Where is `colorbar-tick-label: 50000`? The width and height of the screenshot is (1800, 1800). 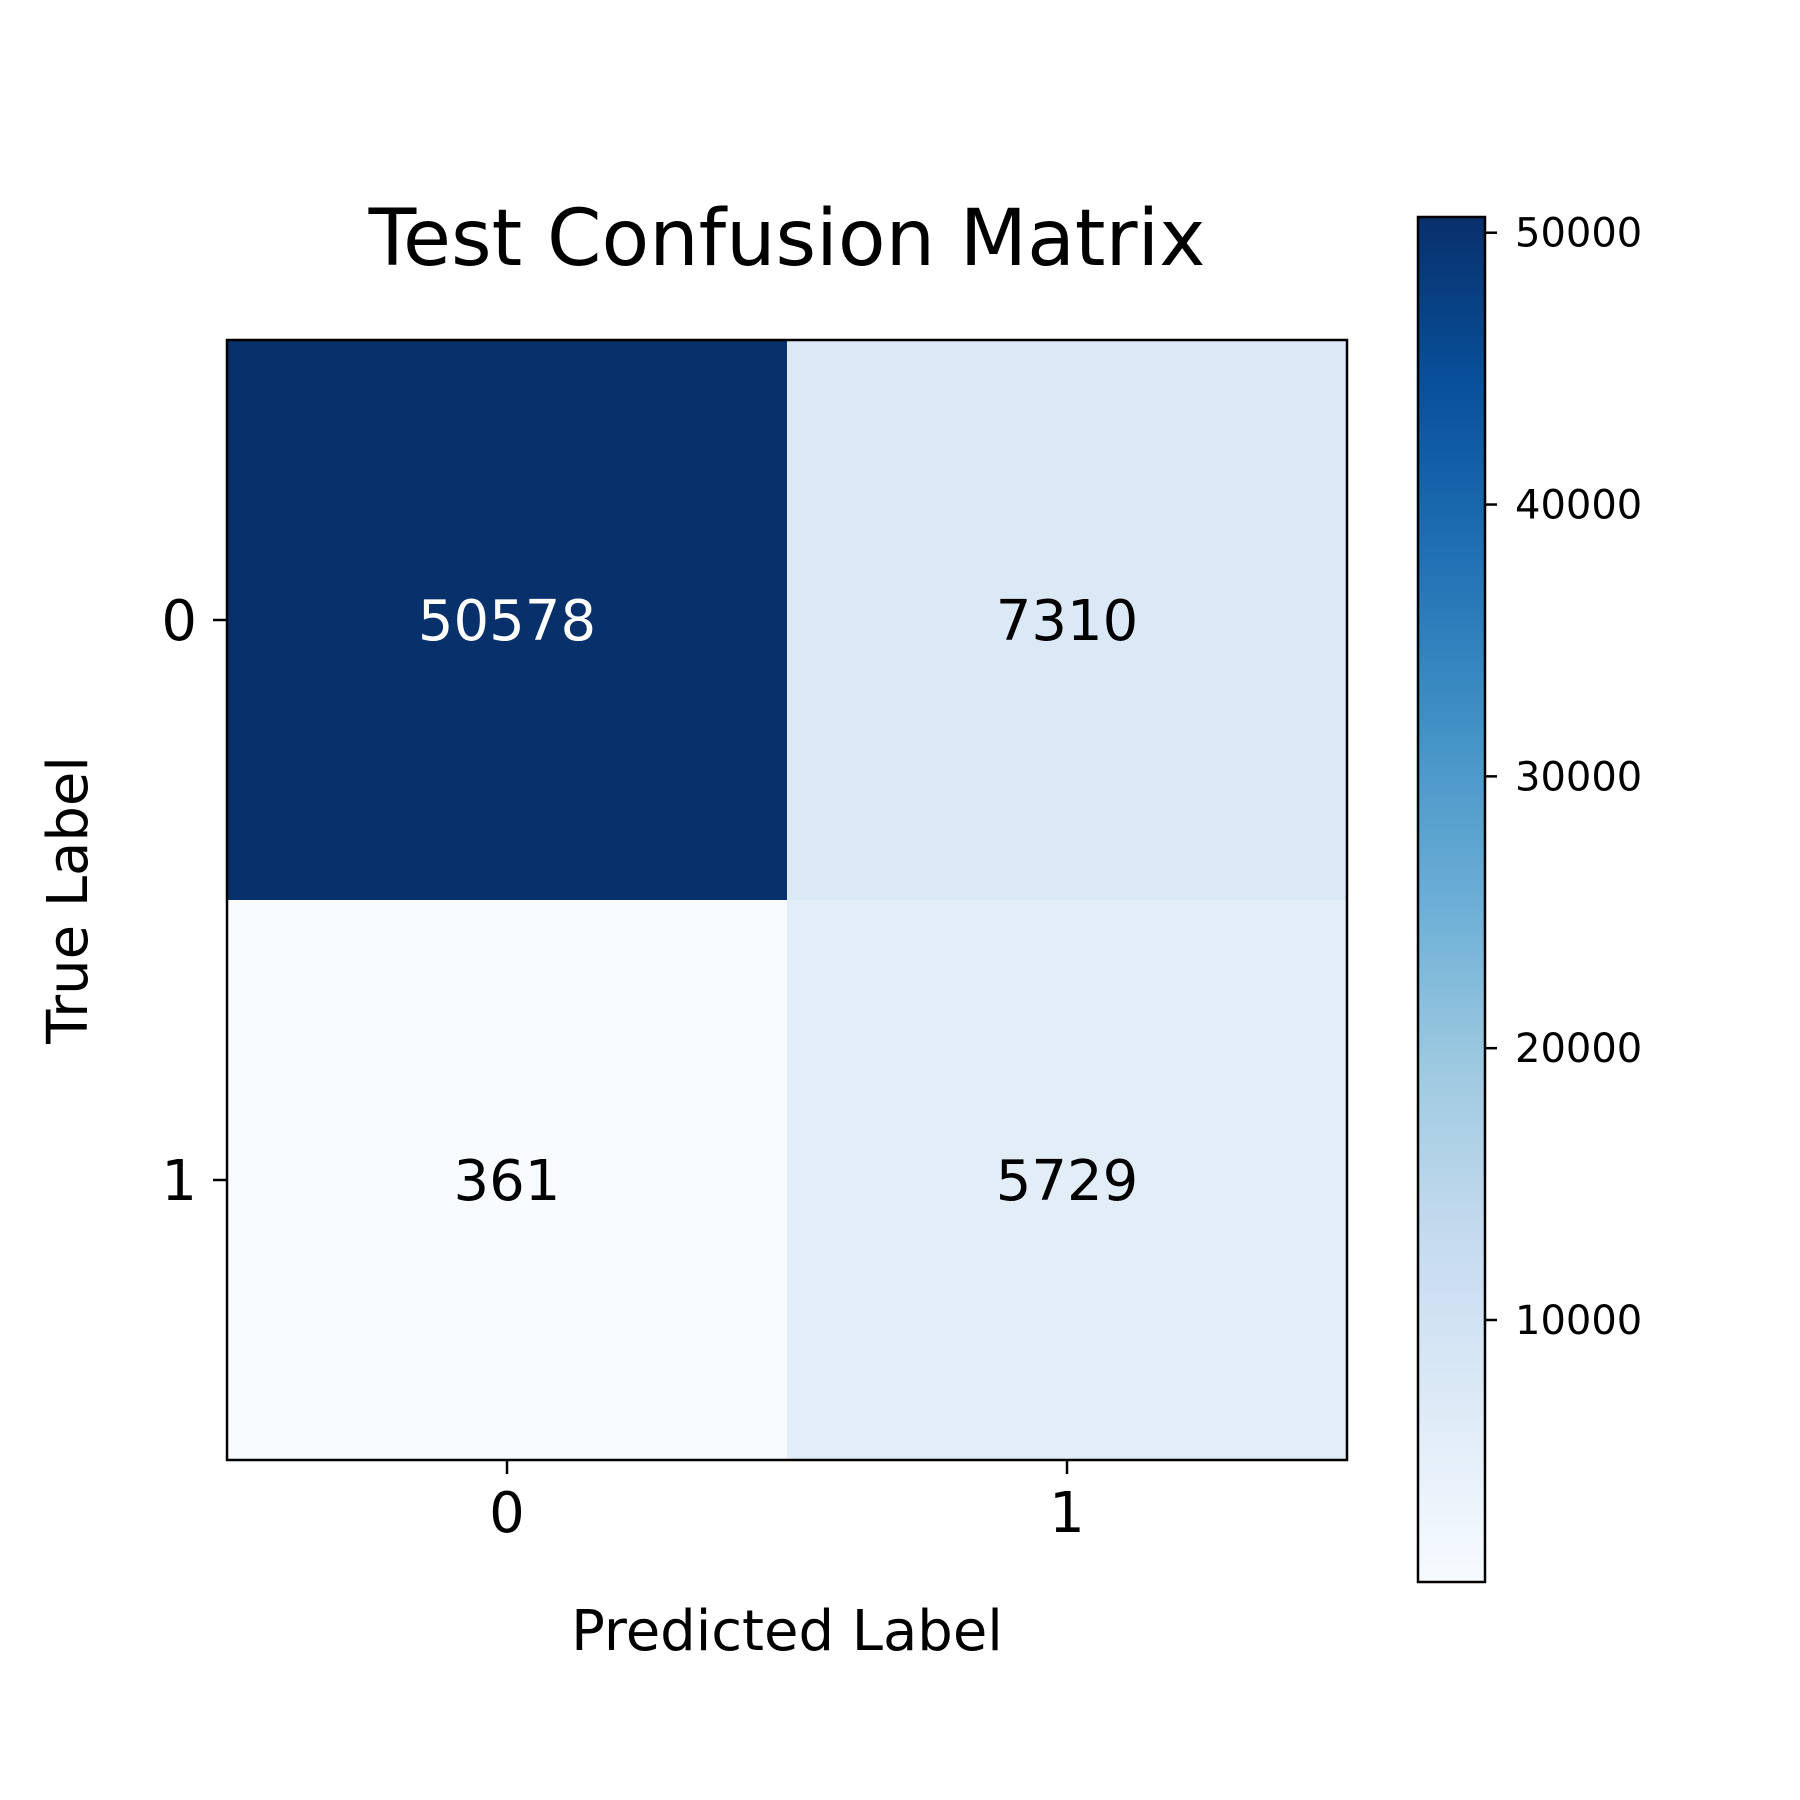 colorbar-tick-label: 50000 is located at coordinates (1578, 234).